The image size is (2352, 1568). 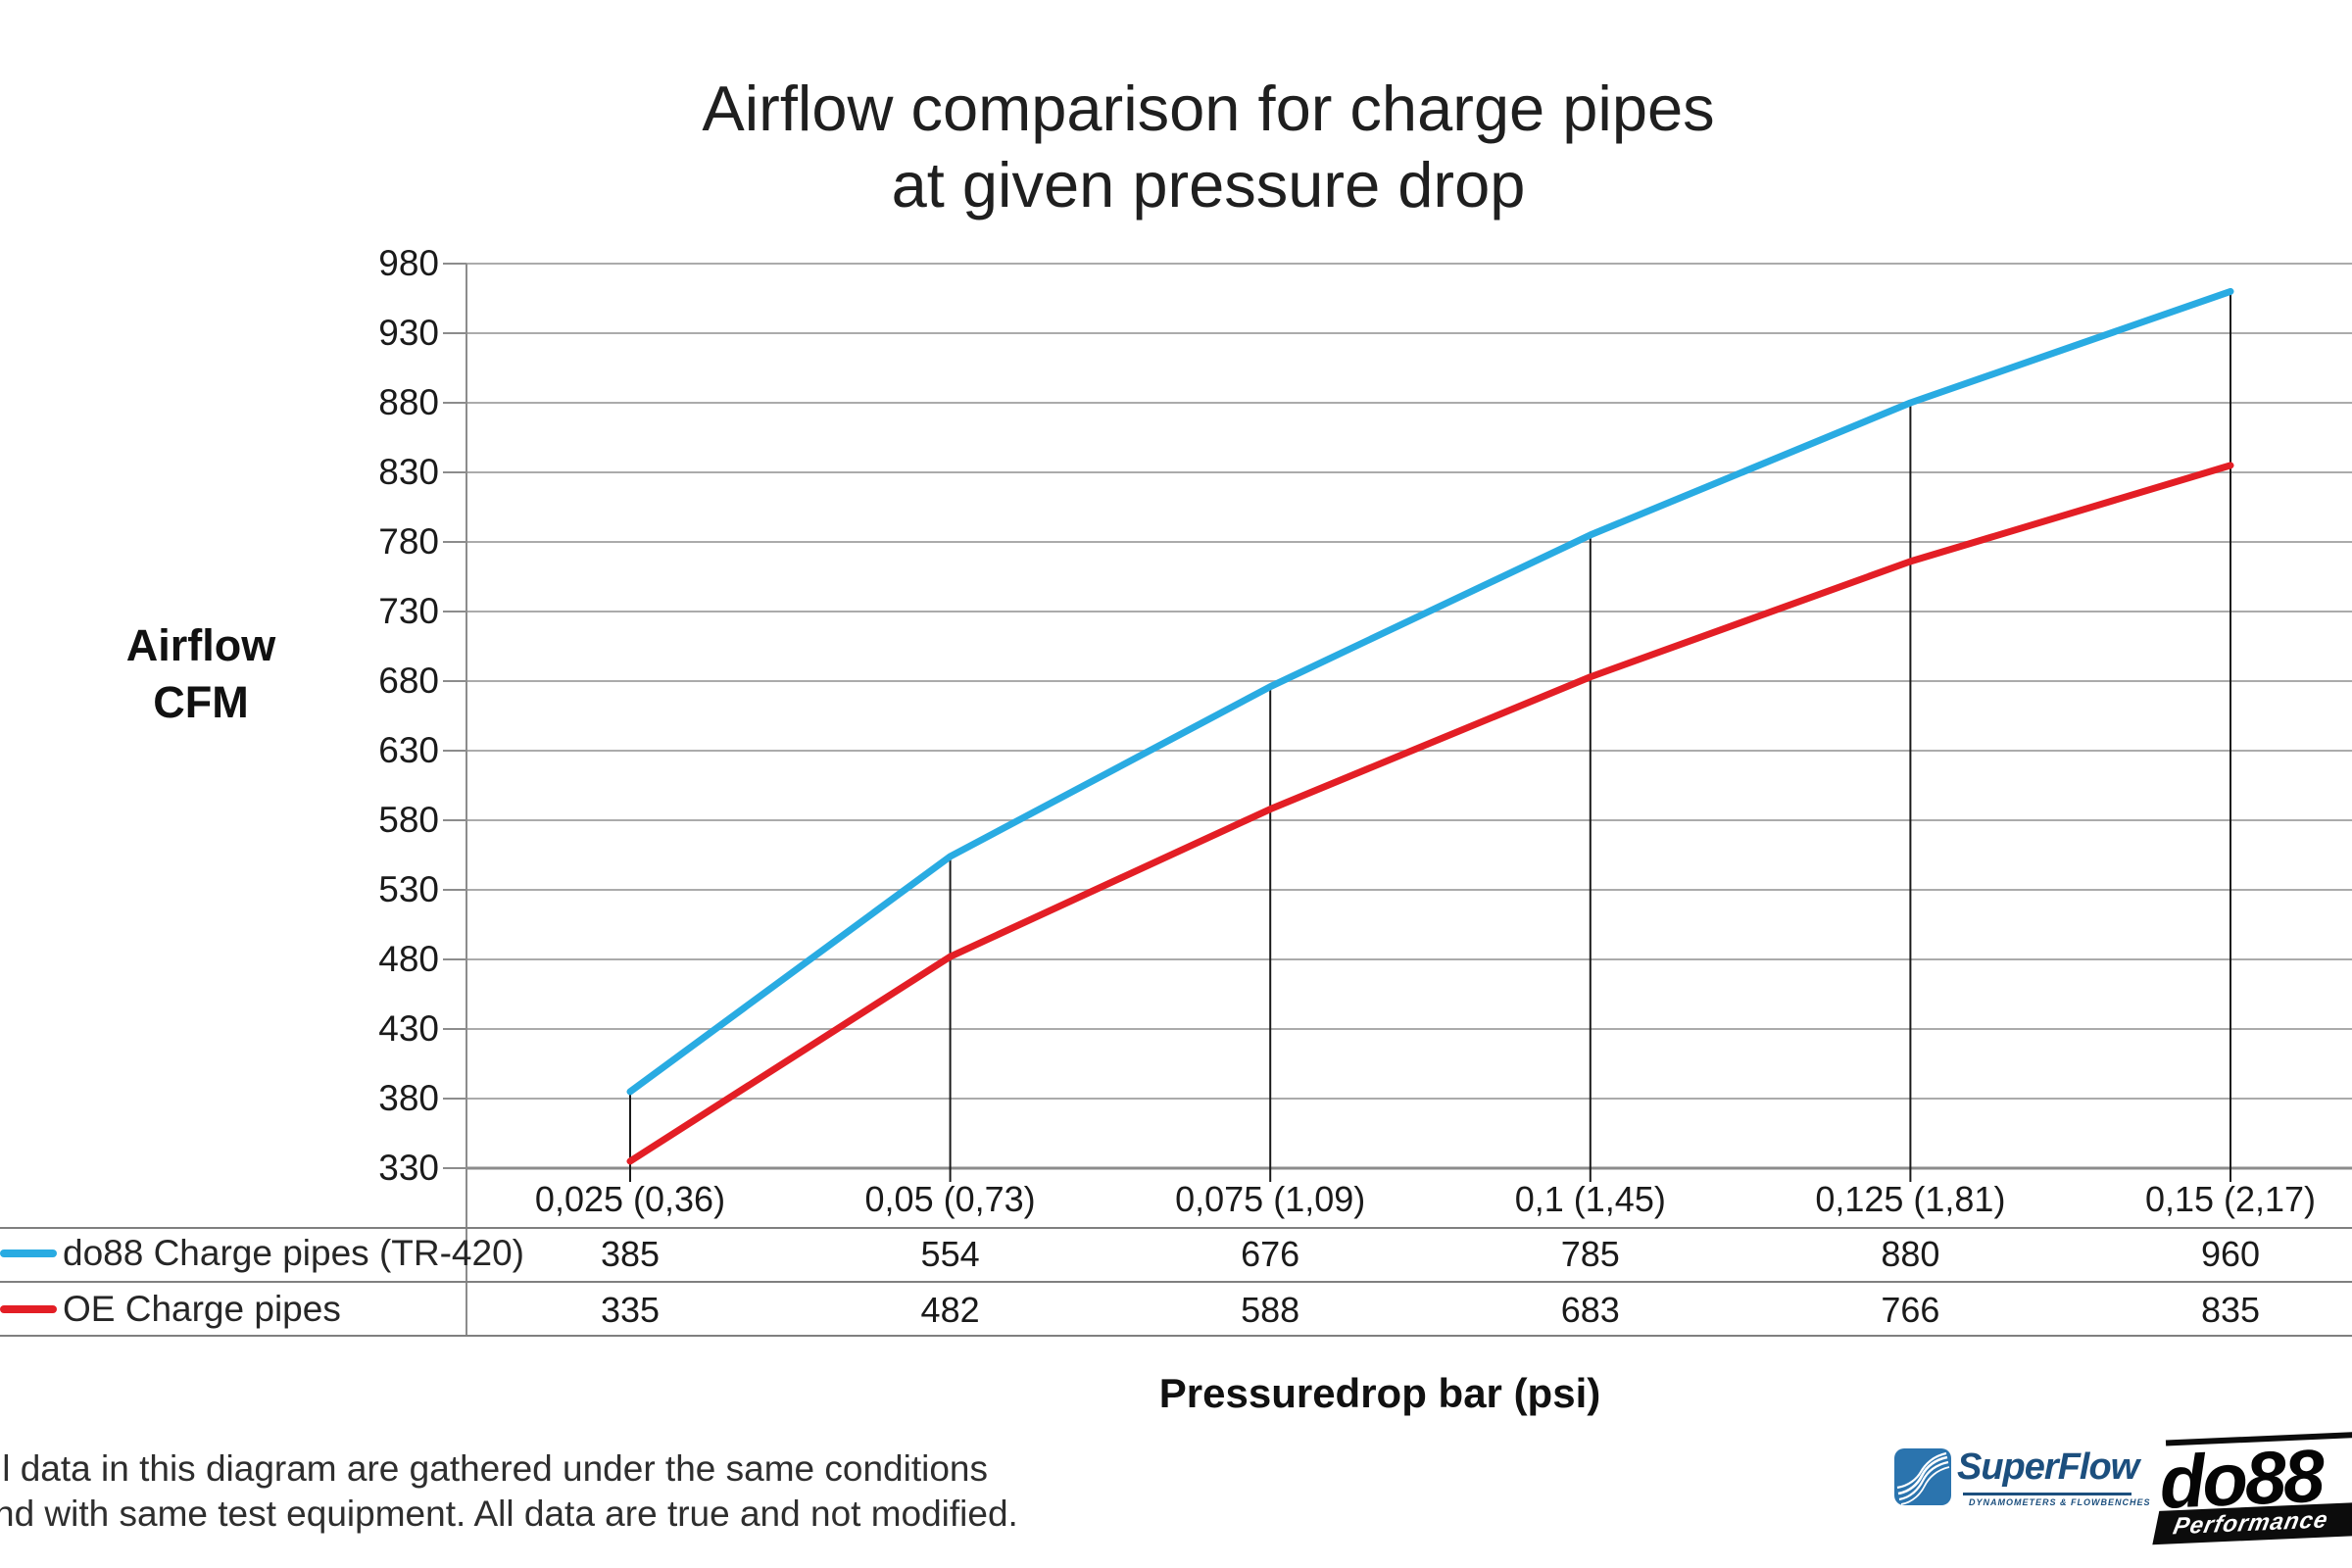 I want to click on y-tick-label-780: 780, so click(x=409, y=541).